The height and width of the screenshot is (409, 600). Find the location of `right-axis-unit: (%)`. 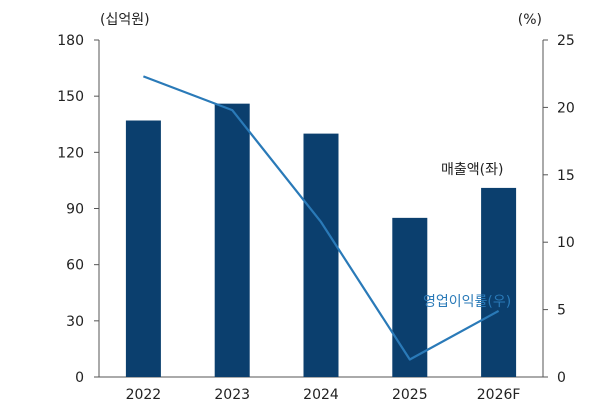

right-axis-unit: (%) is located at coordinates (530, 20).